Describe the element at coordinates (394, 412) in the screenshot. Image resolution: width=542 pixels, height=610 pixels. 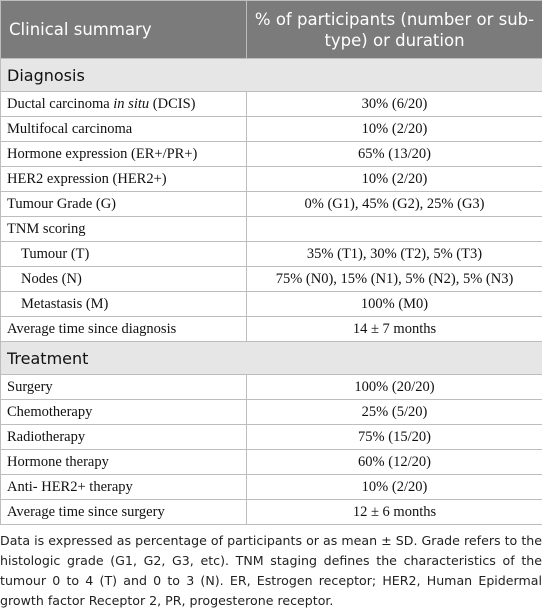
I see `value-cell: 25% (5/20)` at that location.